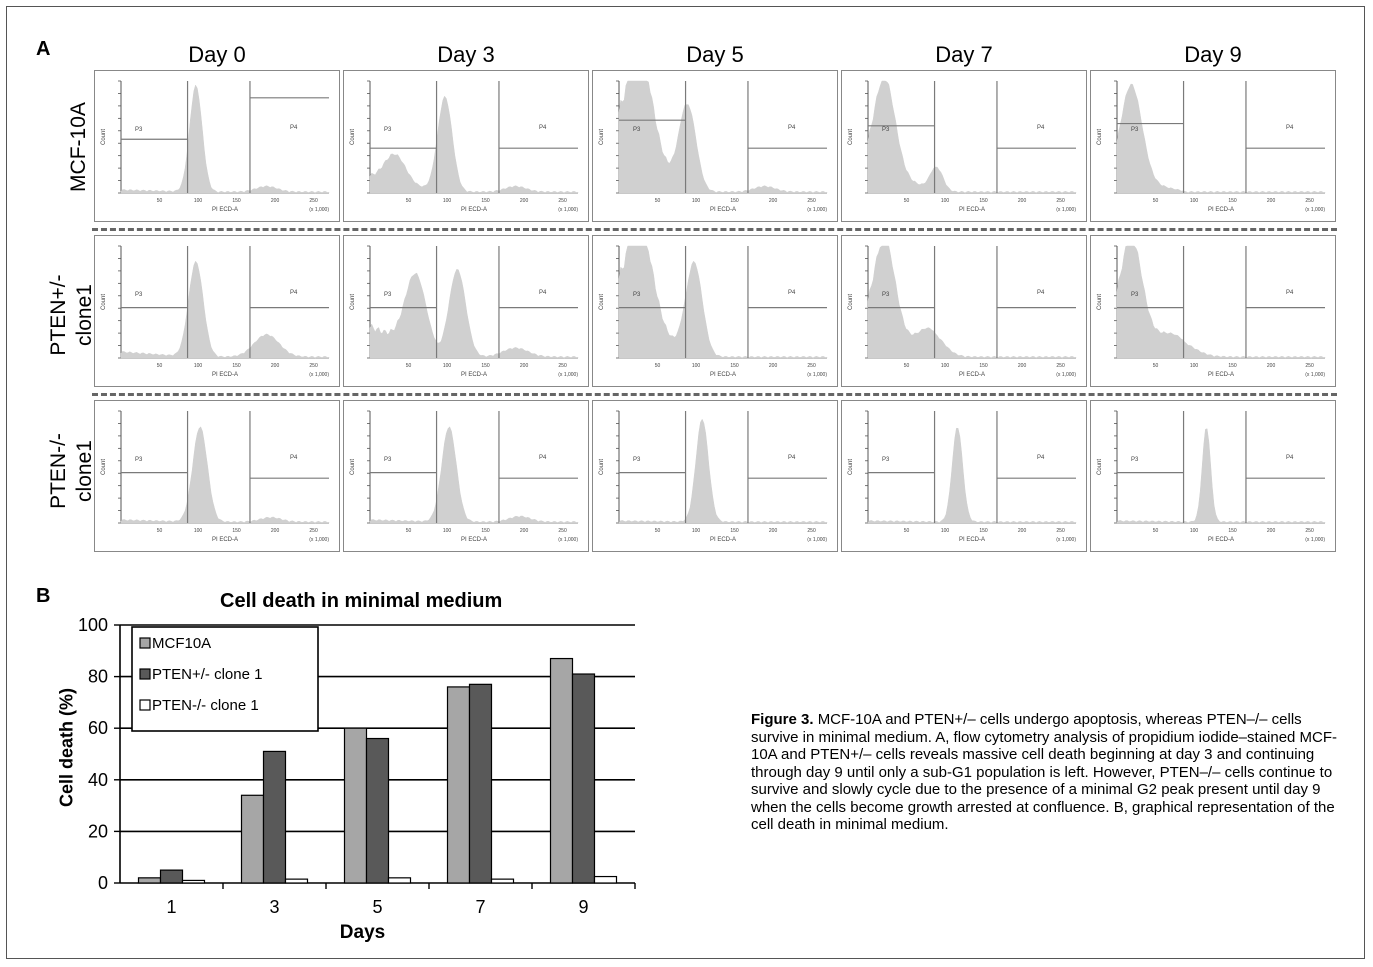 Image resolution: width=1373 pixels, height=967 pixels. I want to click on histogram-r1-c4: P3 P4 Count 50 100 150 200 250 PI ECD-A (x 1,000), so click(1213, 311).